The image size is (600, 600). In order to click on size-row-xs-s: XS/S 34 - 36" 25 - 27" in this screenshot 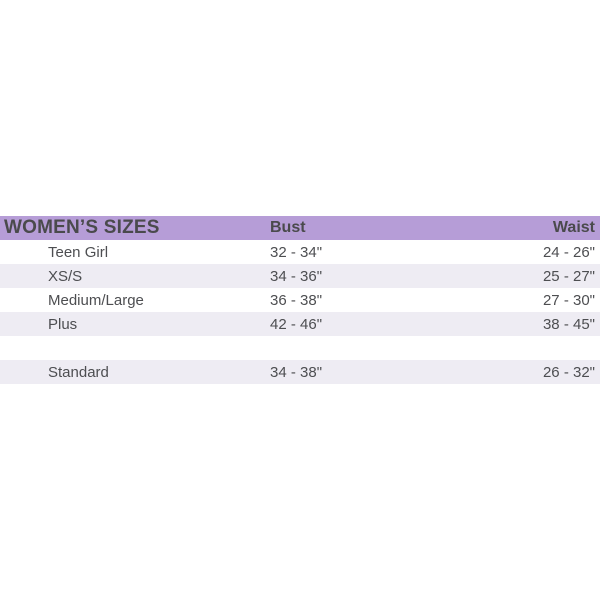, I will do `click(300, 276)`.